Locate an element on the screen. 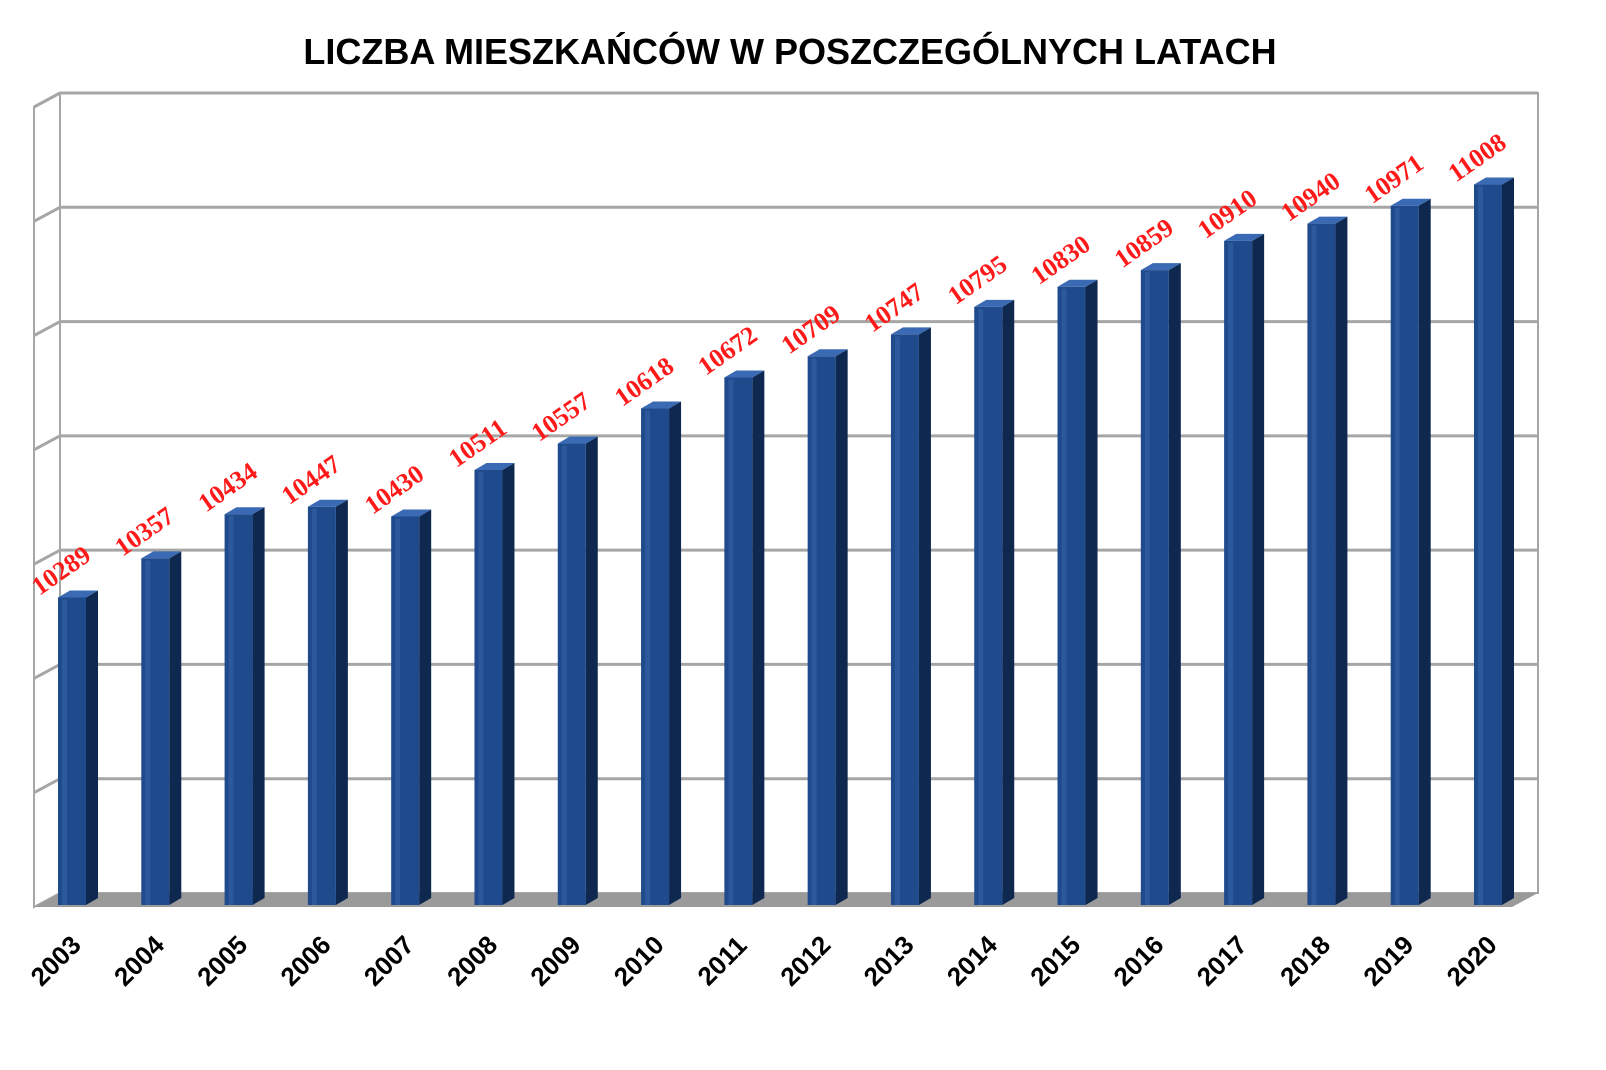 This screenshot has width=1606, height=1070. x-tick-label: 2017 is located at coordinates (1222, 961).